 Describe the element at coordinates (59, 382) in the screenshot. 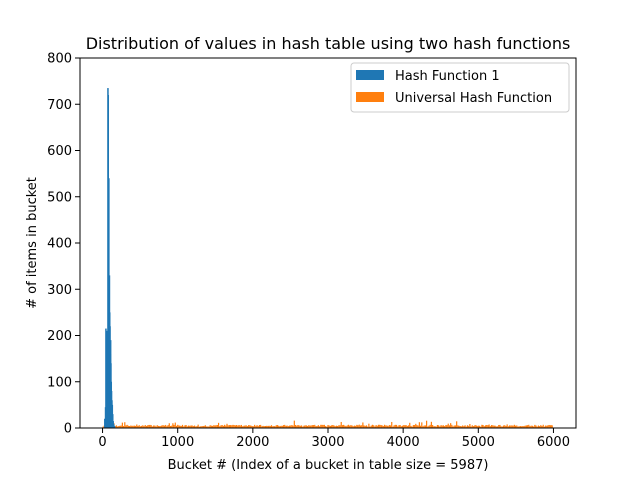

I see `y-tick-label: 100` at that location.